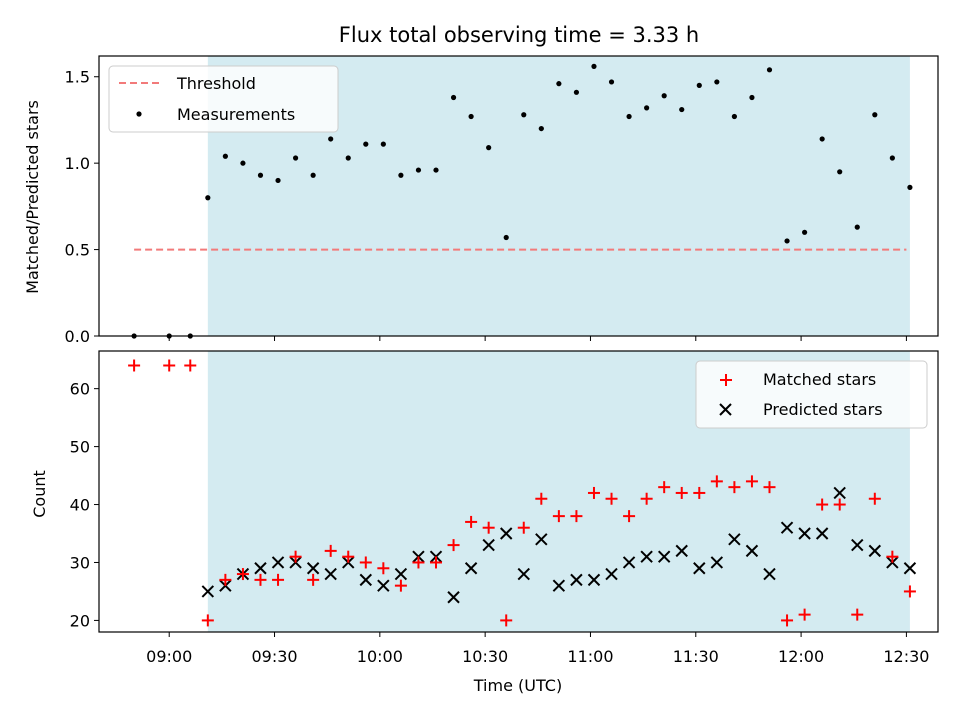 The image size is (960, 720). What do you see at coordinates (139, 114) in the screenshot?
I see `legend-measurements-swatch` at bounding box center [139, 114].